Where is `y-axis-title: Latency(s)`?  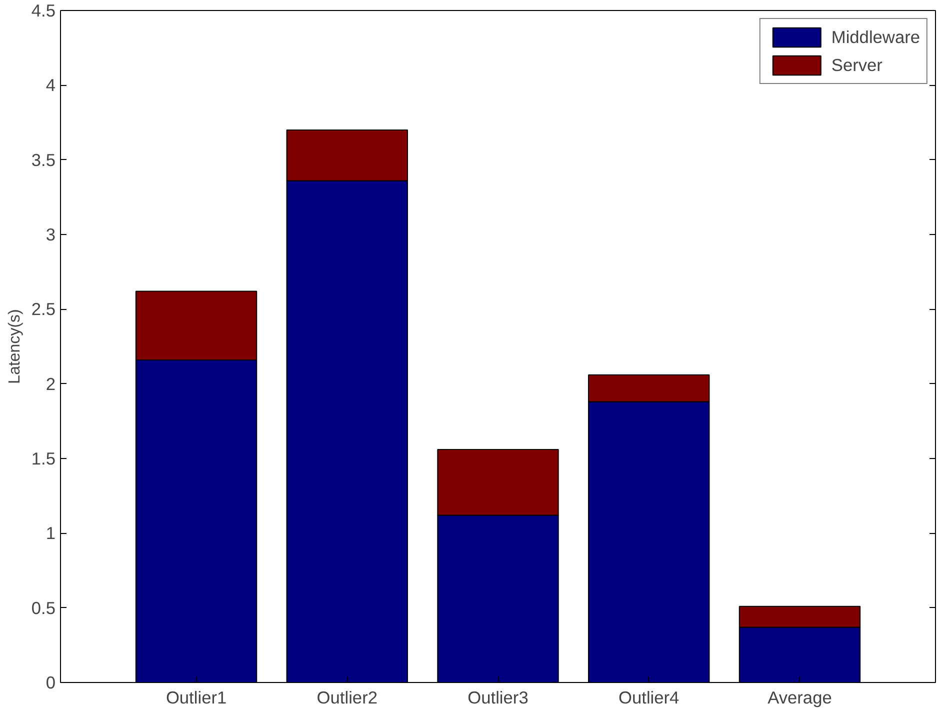
y-axis-title: Latency(s) is located at coordinates (15, 346).